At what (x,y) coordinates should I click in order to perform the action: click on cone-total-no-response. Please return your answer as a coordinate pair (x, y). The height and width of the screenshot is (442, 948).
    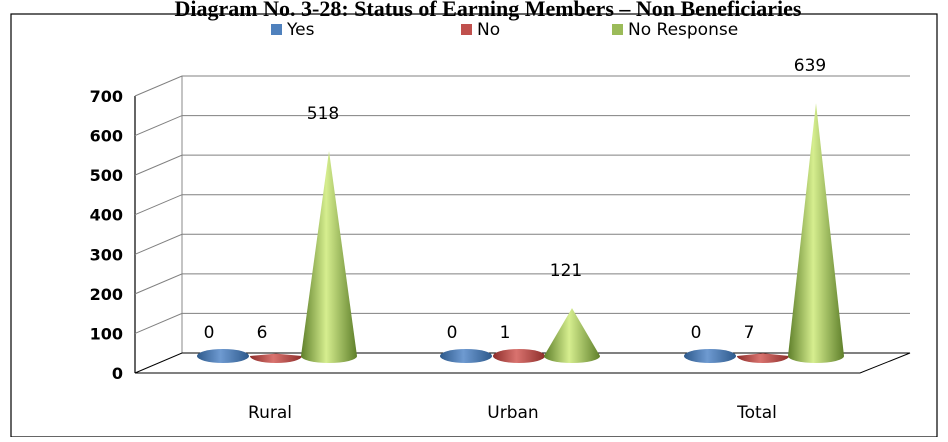
    Looking at the image, I should click on (816, 233).